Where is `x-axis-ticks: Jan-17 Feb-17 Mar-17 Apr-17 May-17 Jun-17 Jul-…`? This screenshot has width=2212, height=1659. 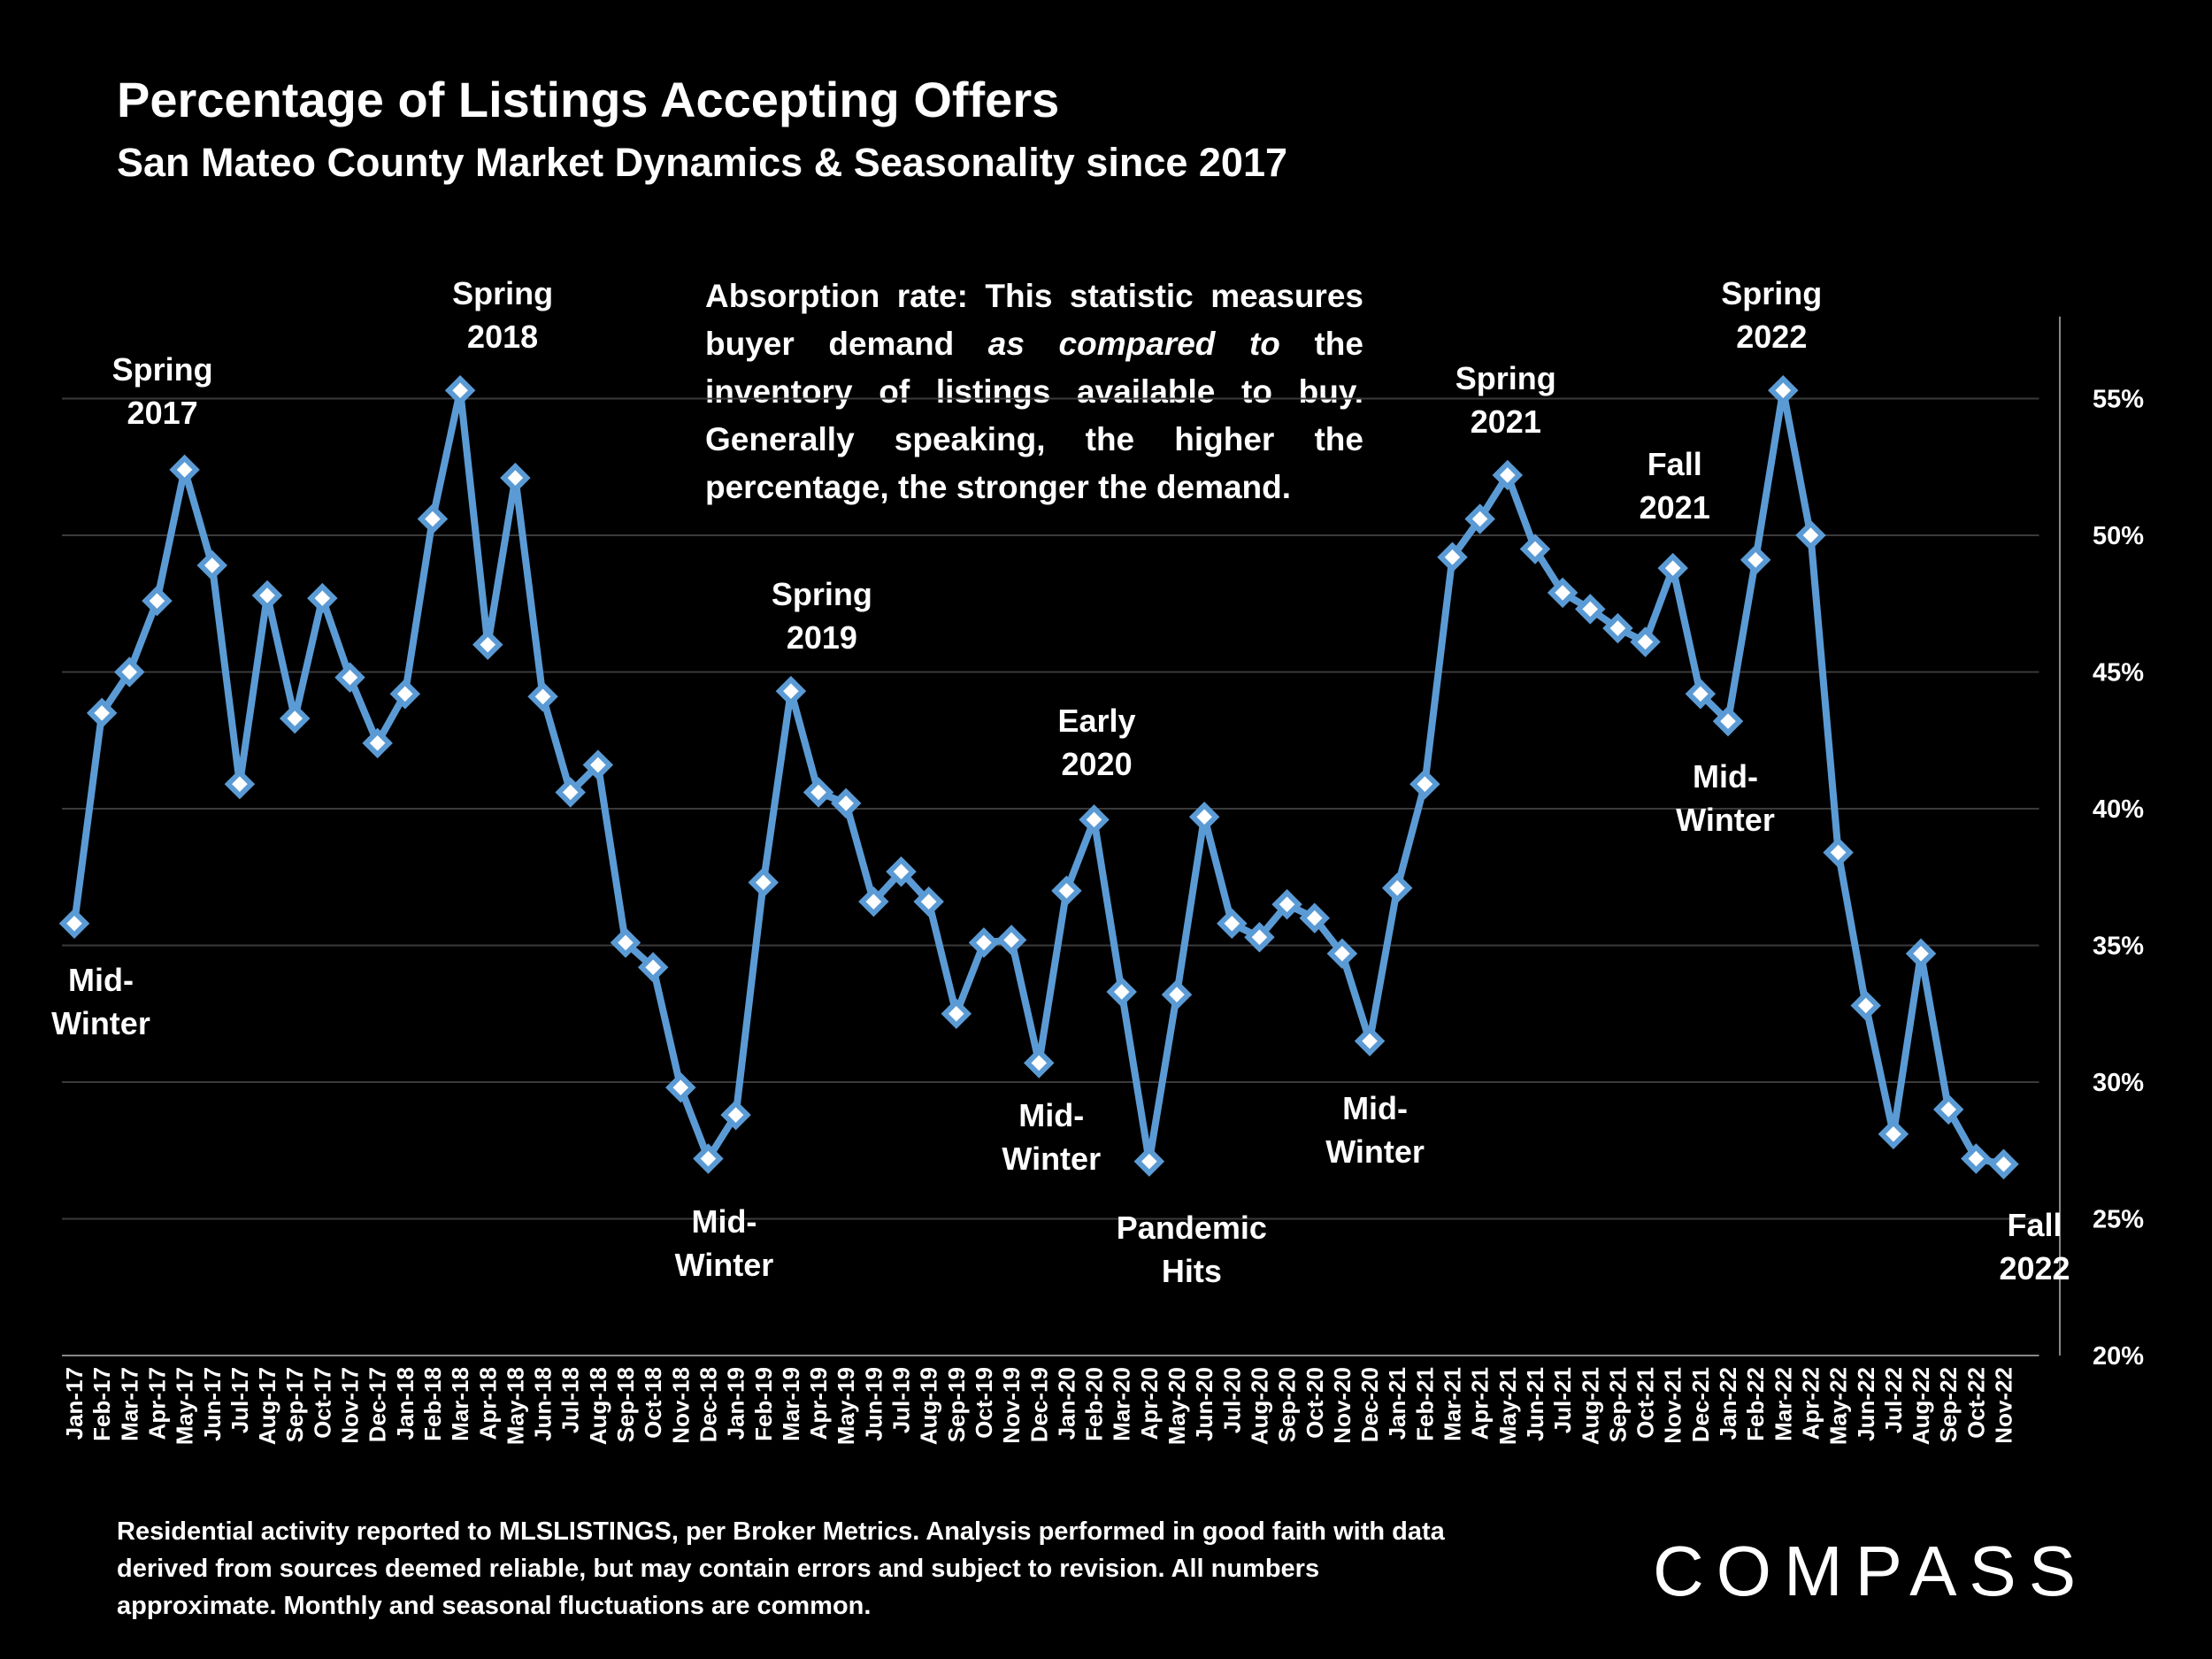
x-axis-ticks: Jan-17 Feb-17 Mar-17 Apr-17 May-17 Jun-17 Jul-… is located at coordinates (1039, 1406).